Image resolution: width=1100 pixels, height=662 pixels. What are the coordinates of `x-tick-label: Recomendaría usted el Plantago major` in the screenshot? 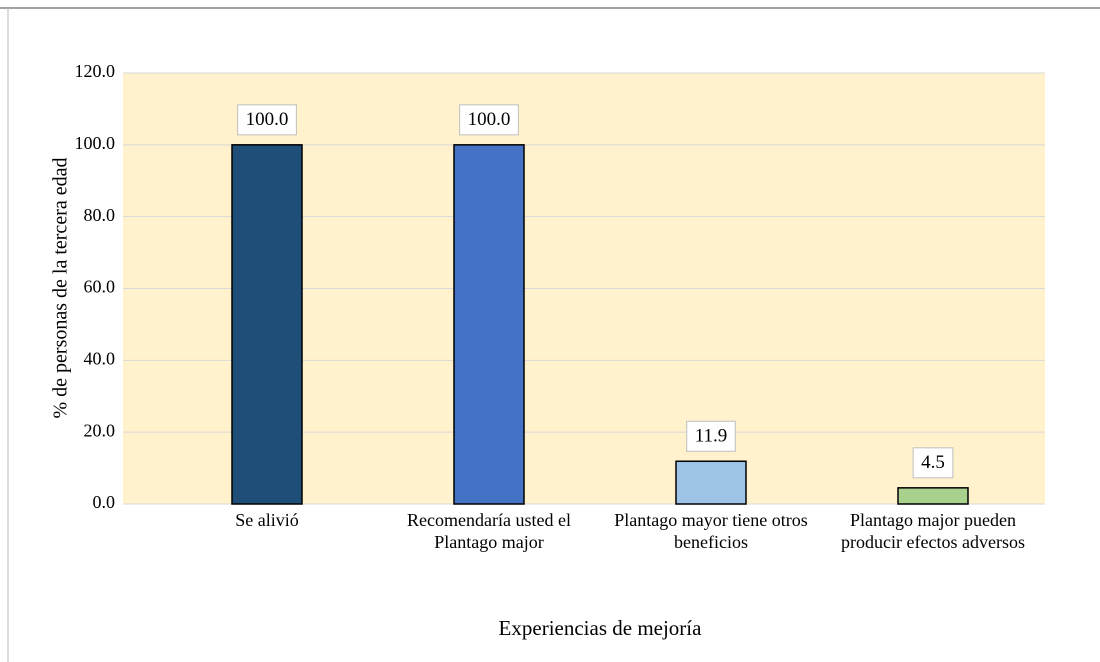 It's located at (489, 531).